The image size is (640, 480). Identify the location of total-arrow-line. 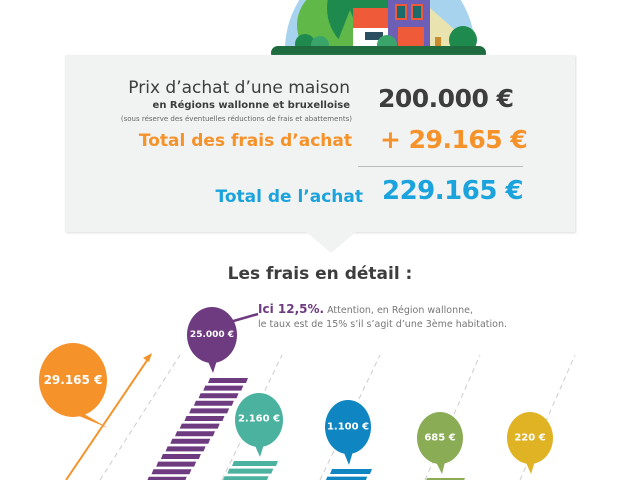
(108, 417).